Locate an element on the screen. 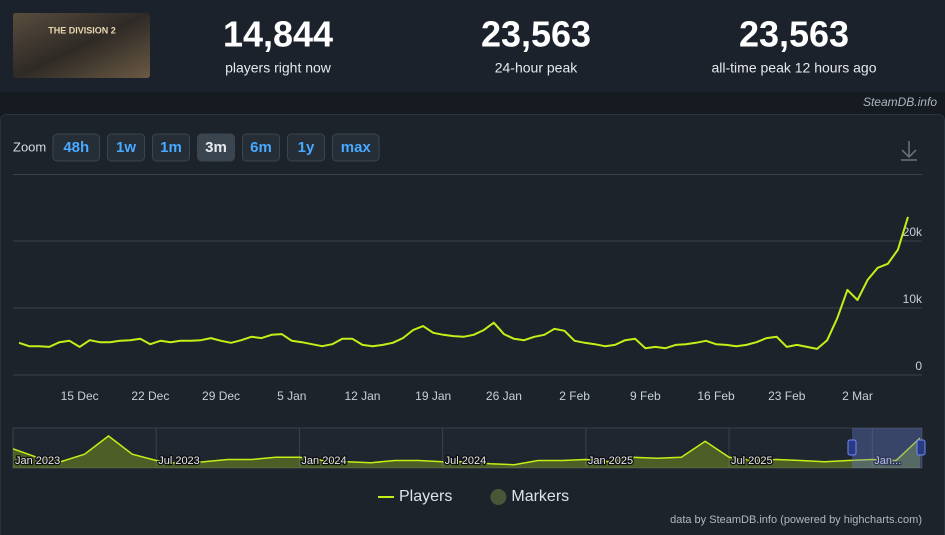  zoom-button: 1w is located at coordinates (126, 147).